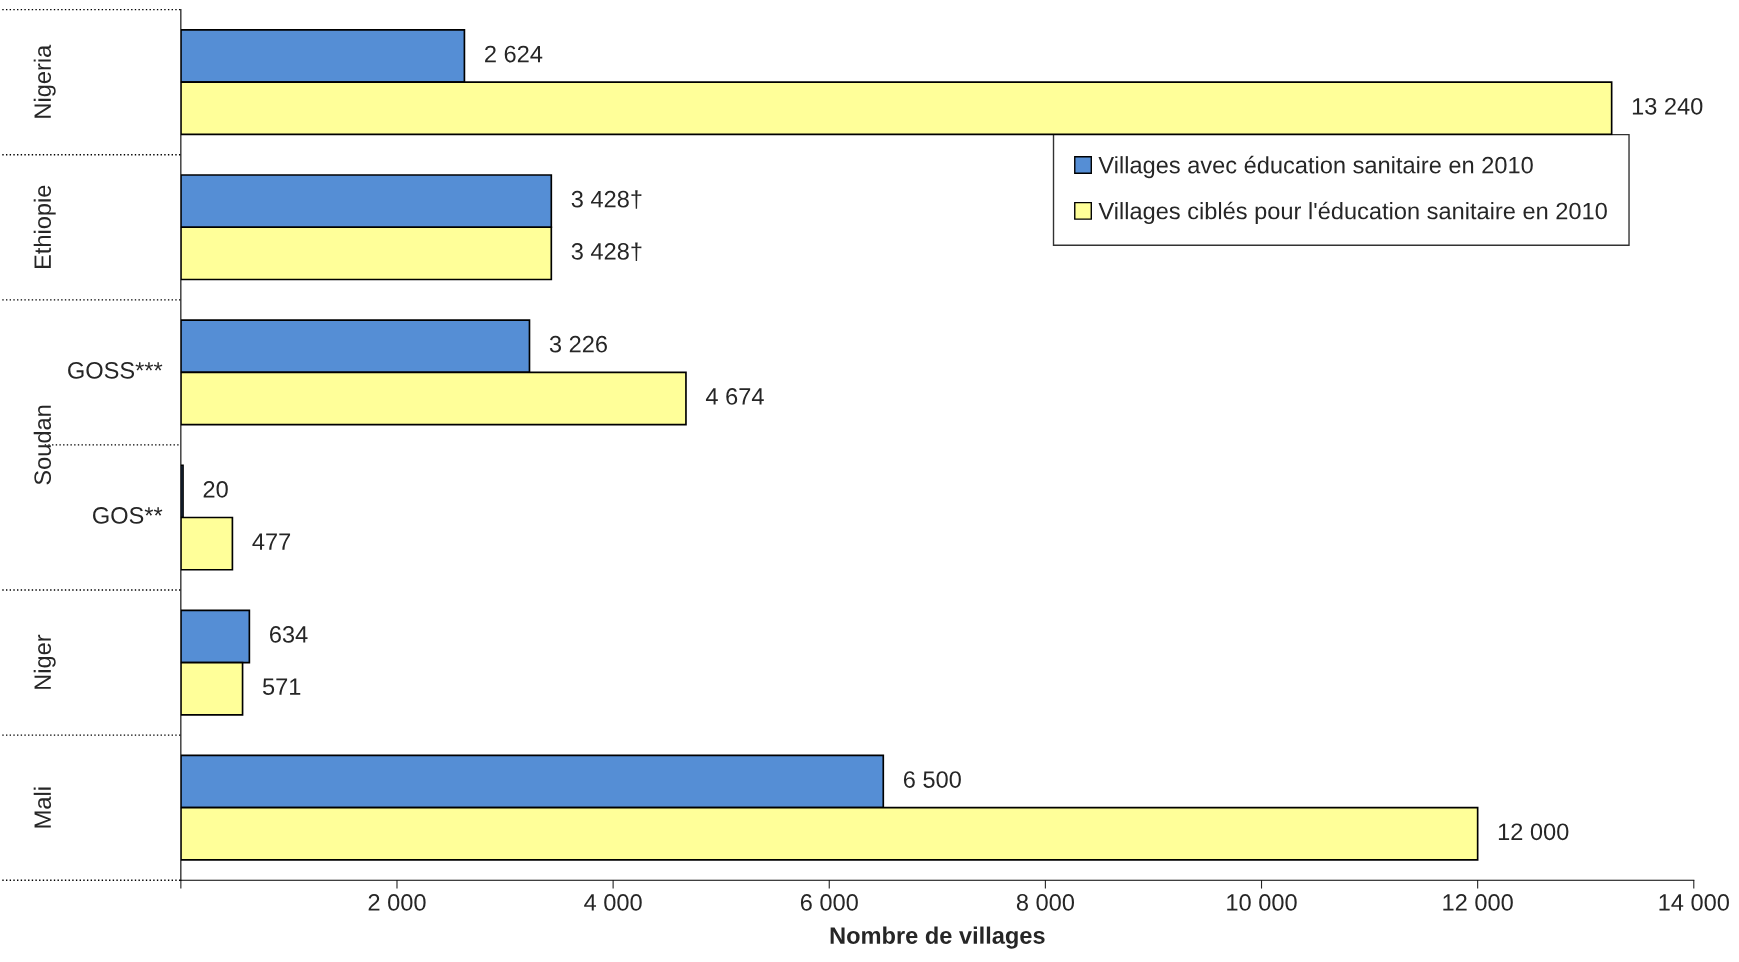  Describe the element at coordinates (613, 902) in the screenshot. I see `x-tick-label: 4 000` at that location.